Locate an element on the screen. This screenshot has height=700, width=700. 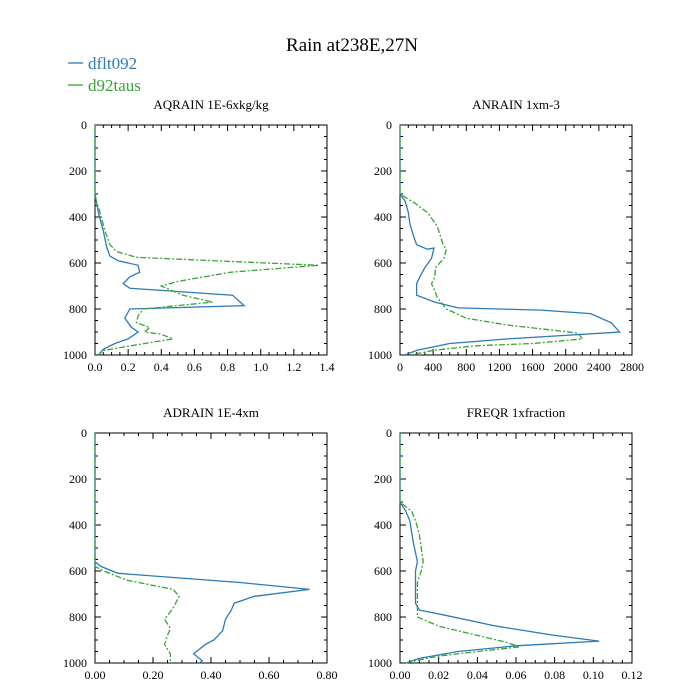
panel-title: AQRAIN 1E-6xkg/kg is located at coordinates (211, 104).